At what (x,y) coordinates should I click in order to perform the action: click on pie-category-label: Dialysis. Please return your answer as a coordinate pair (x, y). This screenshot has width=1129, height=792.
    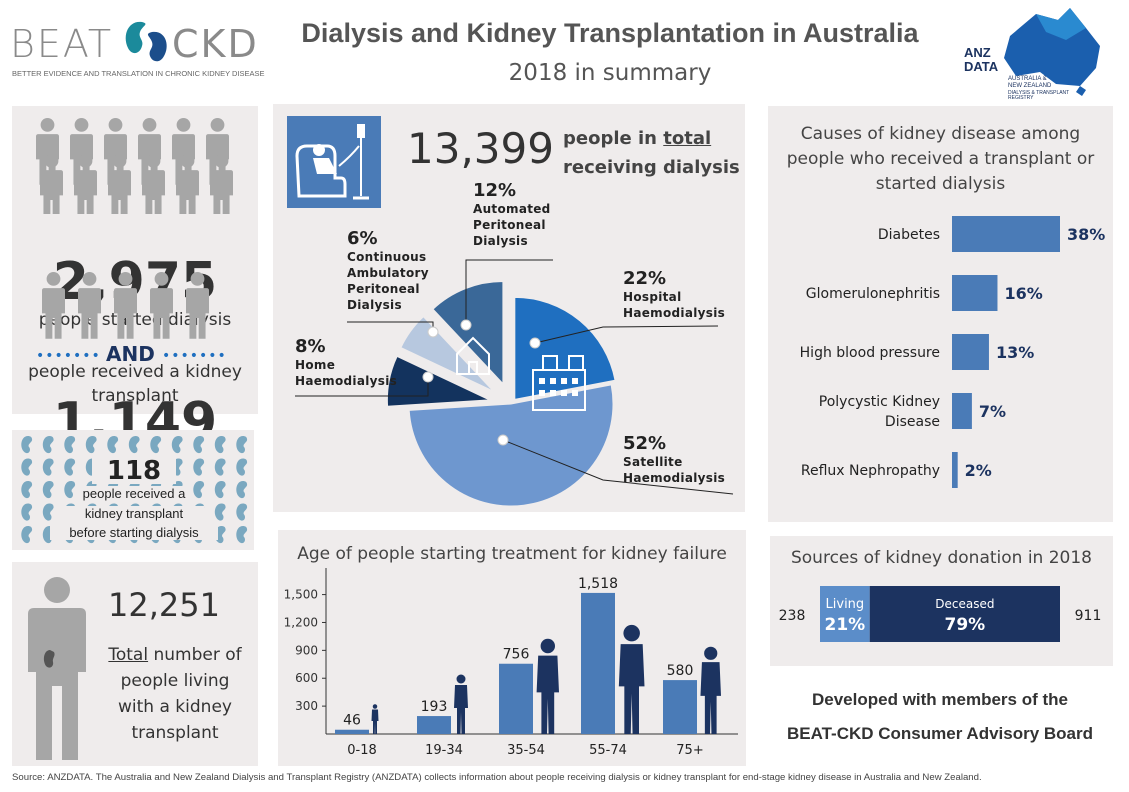
    Looking at the image, I should click on (500, 241).